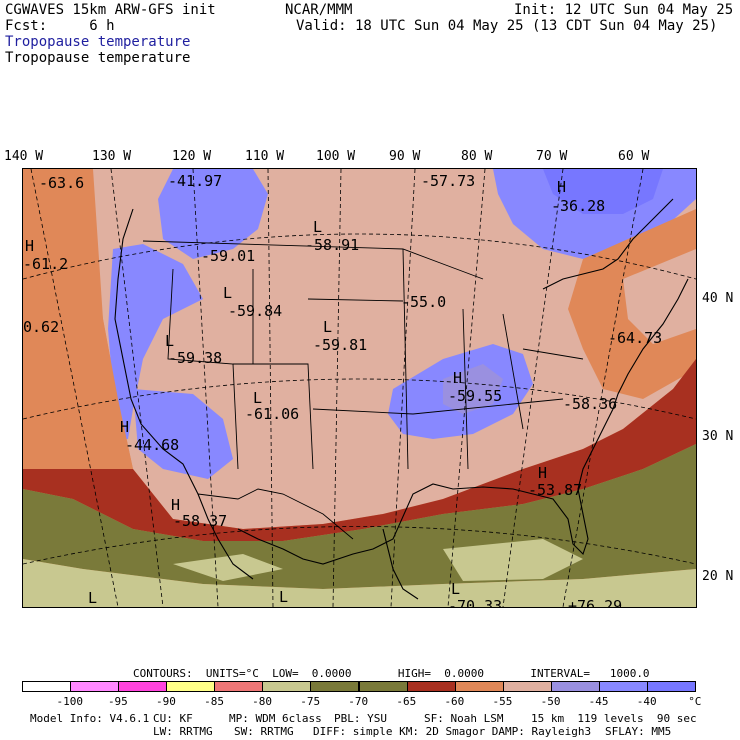  What do you see at coordinates (117, 701) in the screenshot?
I see `colorbar-tick-label: -95` at bounding box center [117, 701].